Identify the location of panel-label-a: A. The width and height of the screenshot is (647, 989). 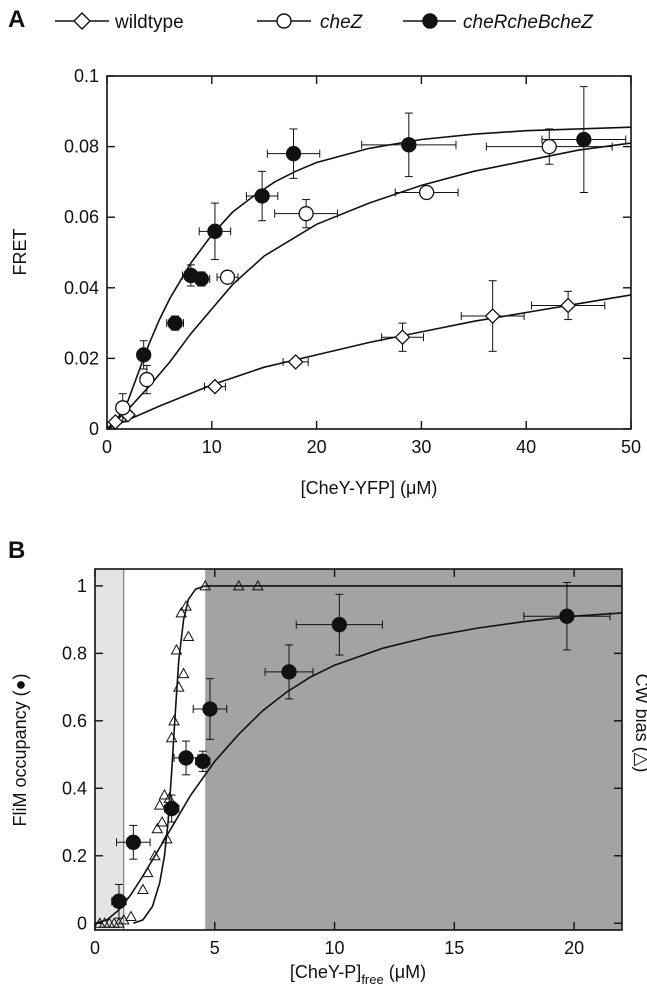
(16, 19).